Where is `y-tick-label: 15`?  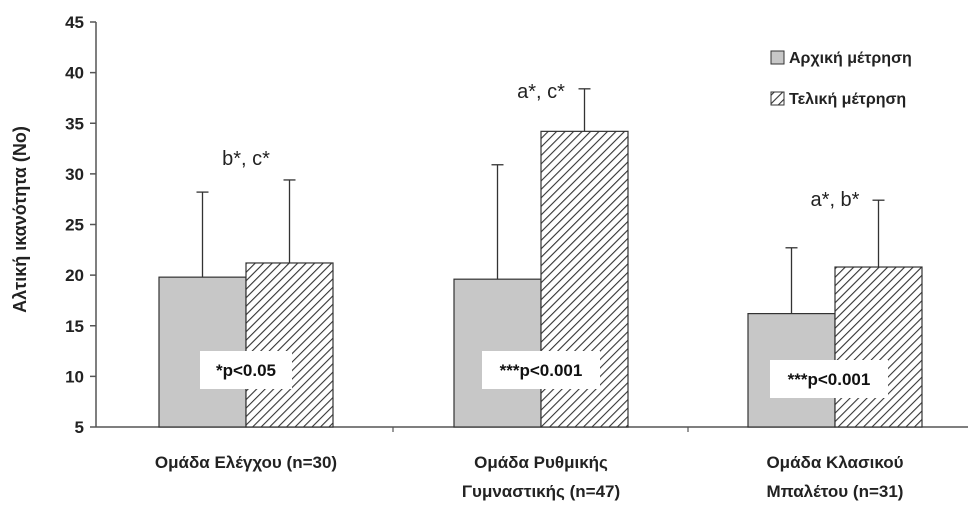 y-tick-label: 15 is located at coordinates (74, 326).